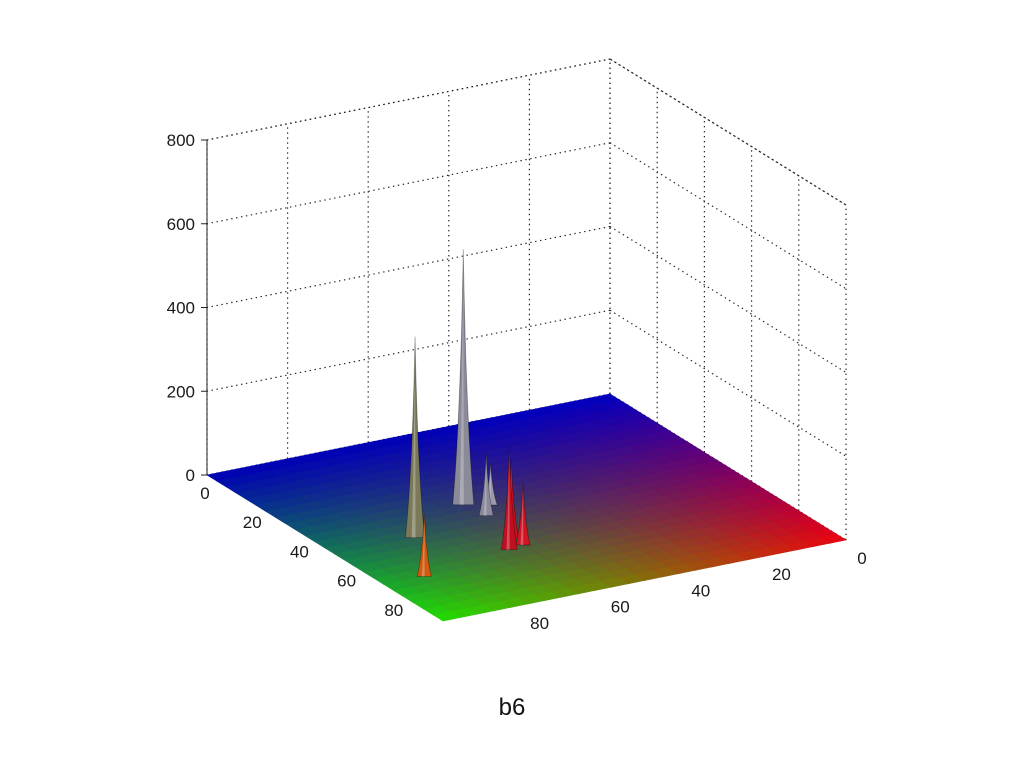  I want to click on y-tick-label: 60, so click(620, 607).